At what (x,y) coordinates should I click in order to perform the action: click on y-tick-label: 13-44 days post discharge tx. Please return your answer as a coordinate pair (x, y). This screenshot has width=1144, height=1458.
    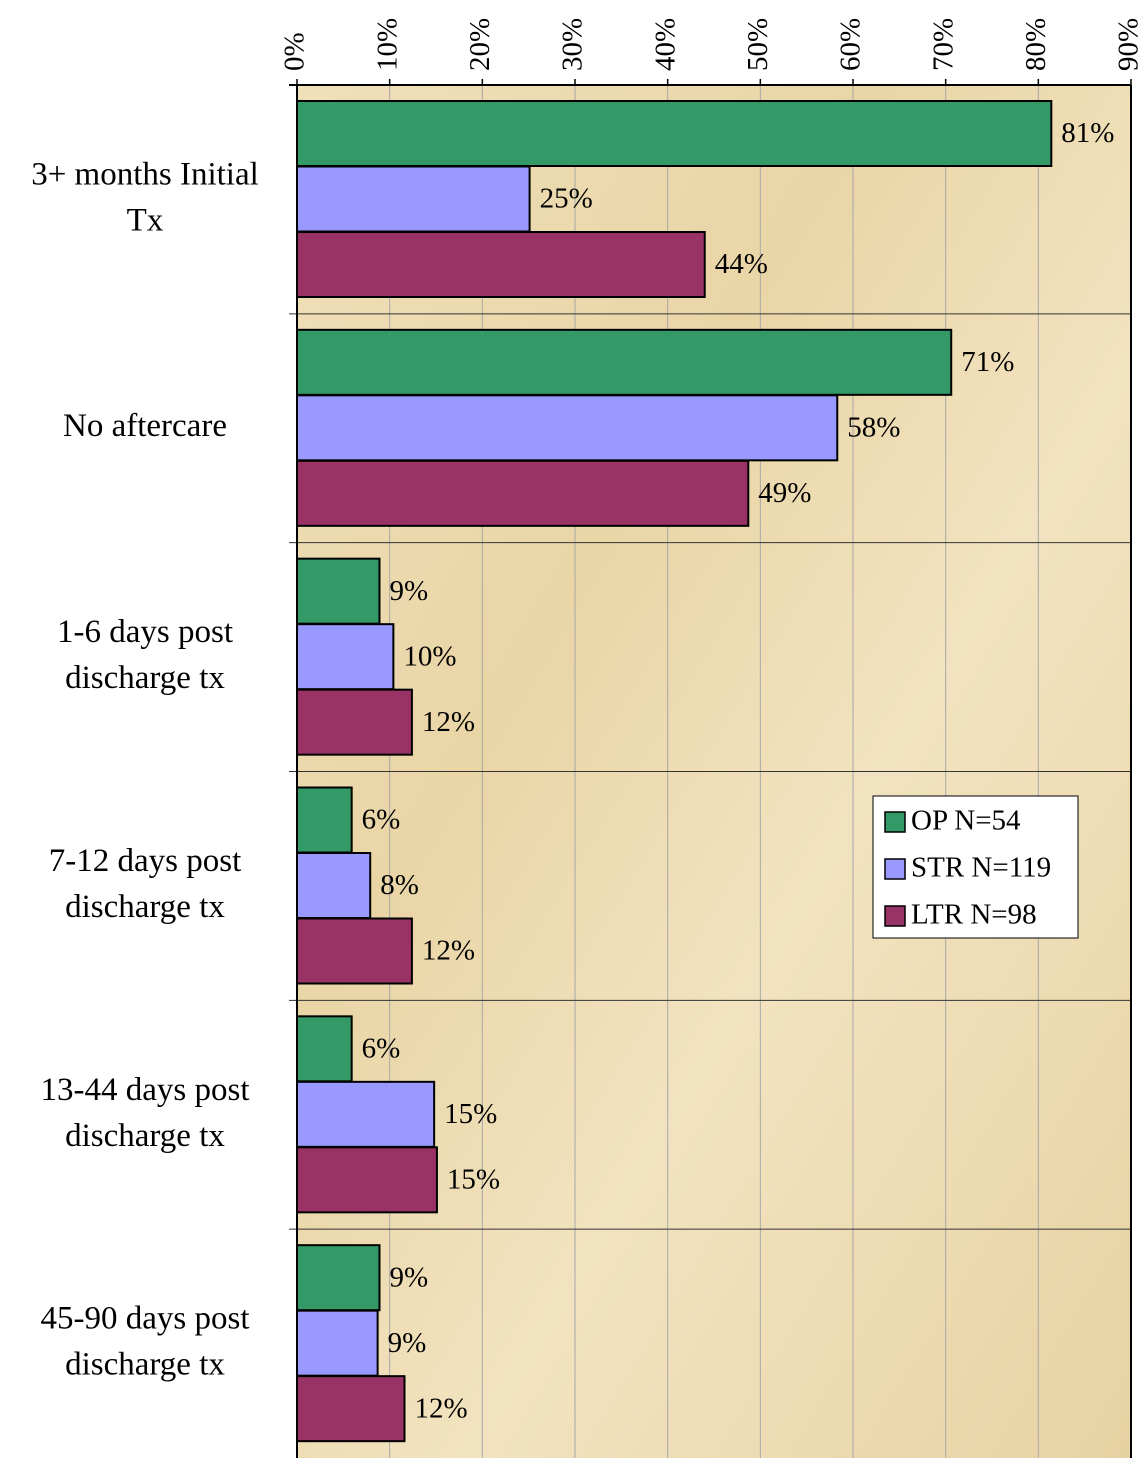
    Looking at the image, I should click on (145, 1112).